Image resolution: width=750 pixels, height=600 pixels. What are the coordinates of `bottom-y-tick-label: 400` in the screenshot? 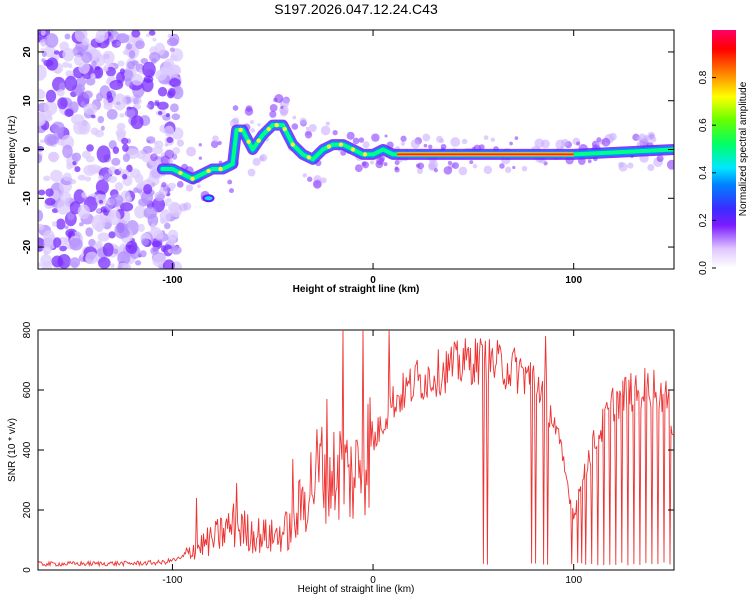 It's located at (27, 449).